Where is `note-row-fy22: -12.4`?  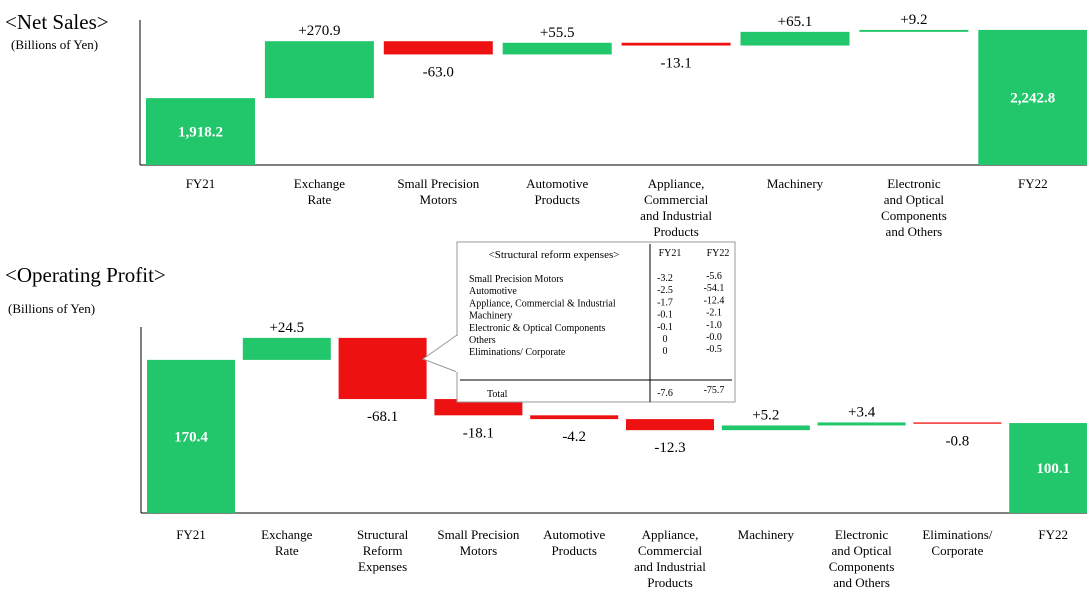
note-row-fy22: -12.4 is located at coordinates (714, 300).